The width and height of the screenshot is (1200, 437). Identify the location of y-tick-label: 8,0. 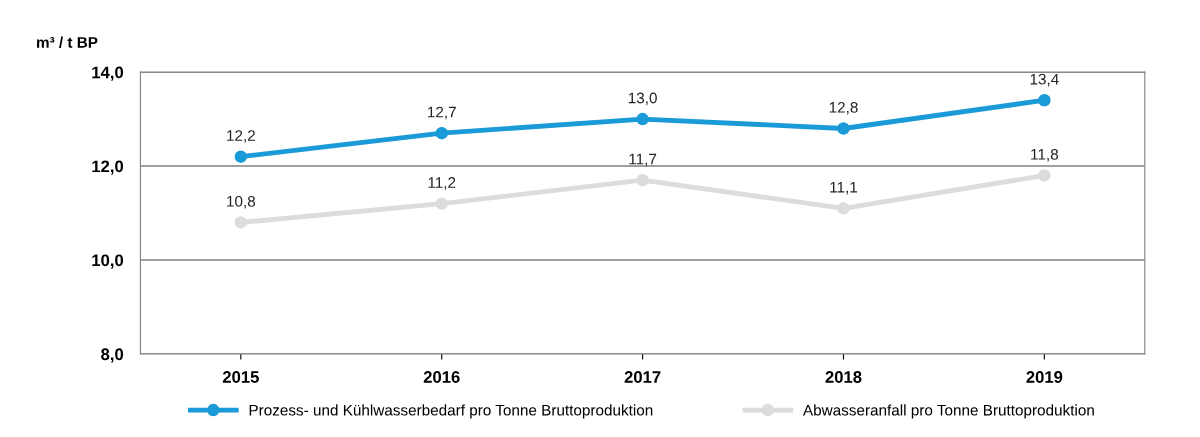
(112, 355).